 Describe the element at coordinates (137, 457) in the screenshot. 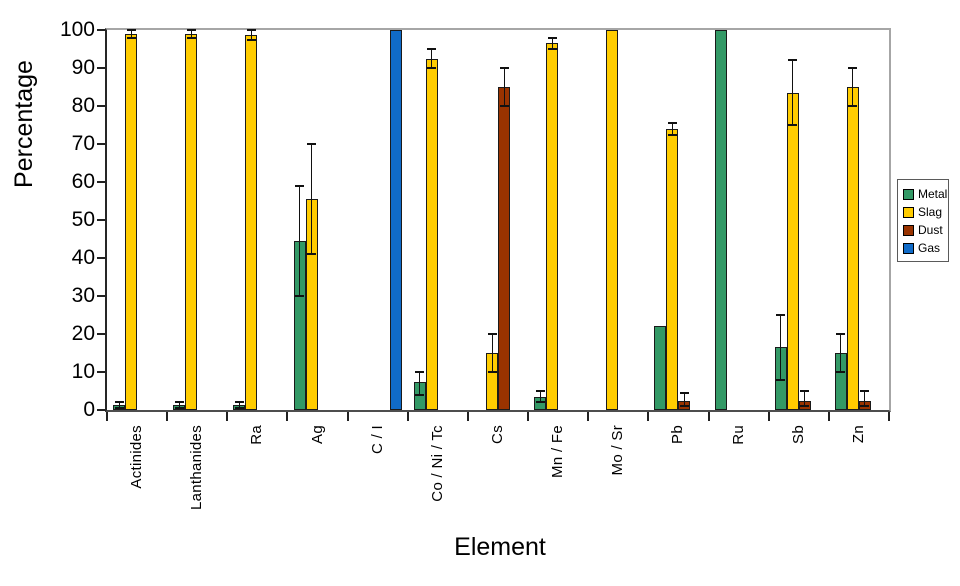

I see `x-category-label: Actinides` at that location.